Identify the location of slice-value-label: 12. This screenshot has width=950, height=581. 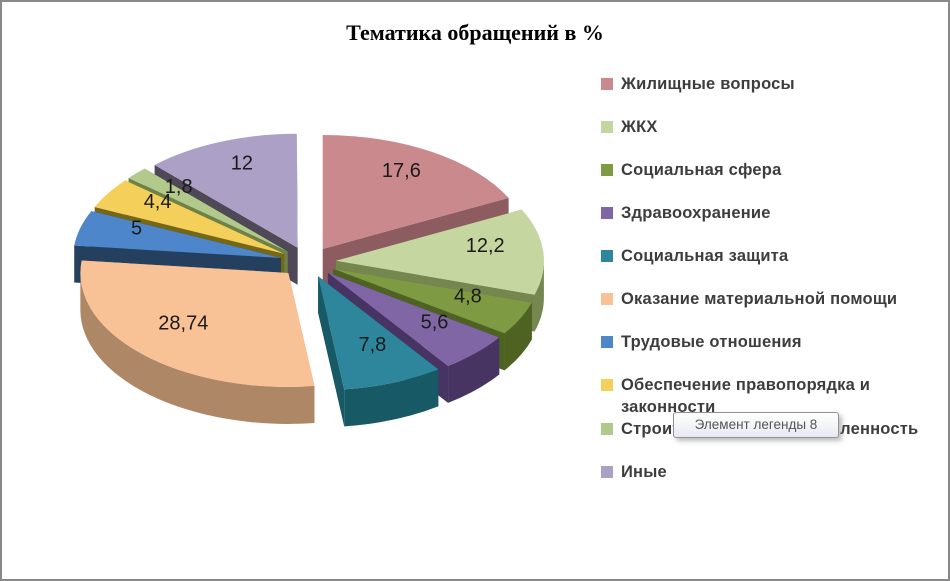
(242, 164).